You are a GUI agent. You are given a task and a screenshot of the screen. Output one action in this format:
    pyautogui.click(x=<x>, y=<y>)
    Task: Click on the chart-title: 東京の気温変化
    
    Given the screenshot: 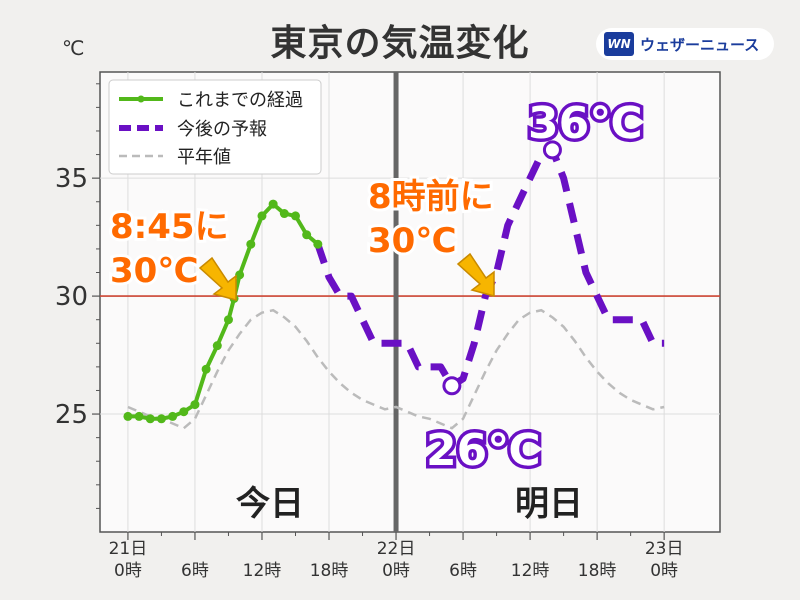 What is the action you would take?
    pyautogui.click(x=400, y=43)
    